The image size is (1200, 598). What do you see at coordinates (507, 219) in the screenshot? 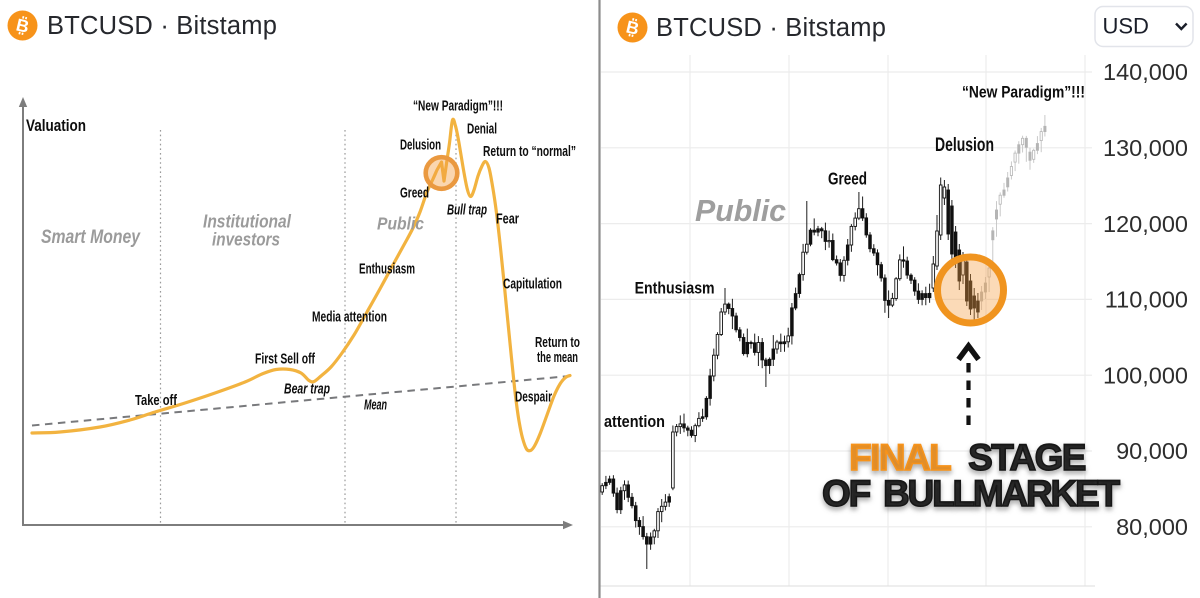
I see `svg-text: Fear` at bounding box center [507, 219].